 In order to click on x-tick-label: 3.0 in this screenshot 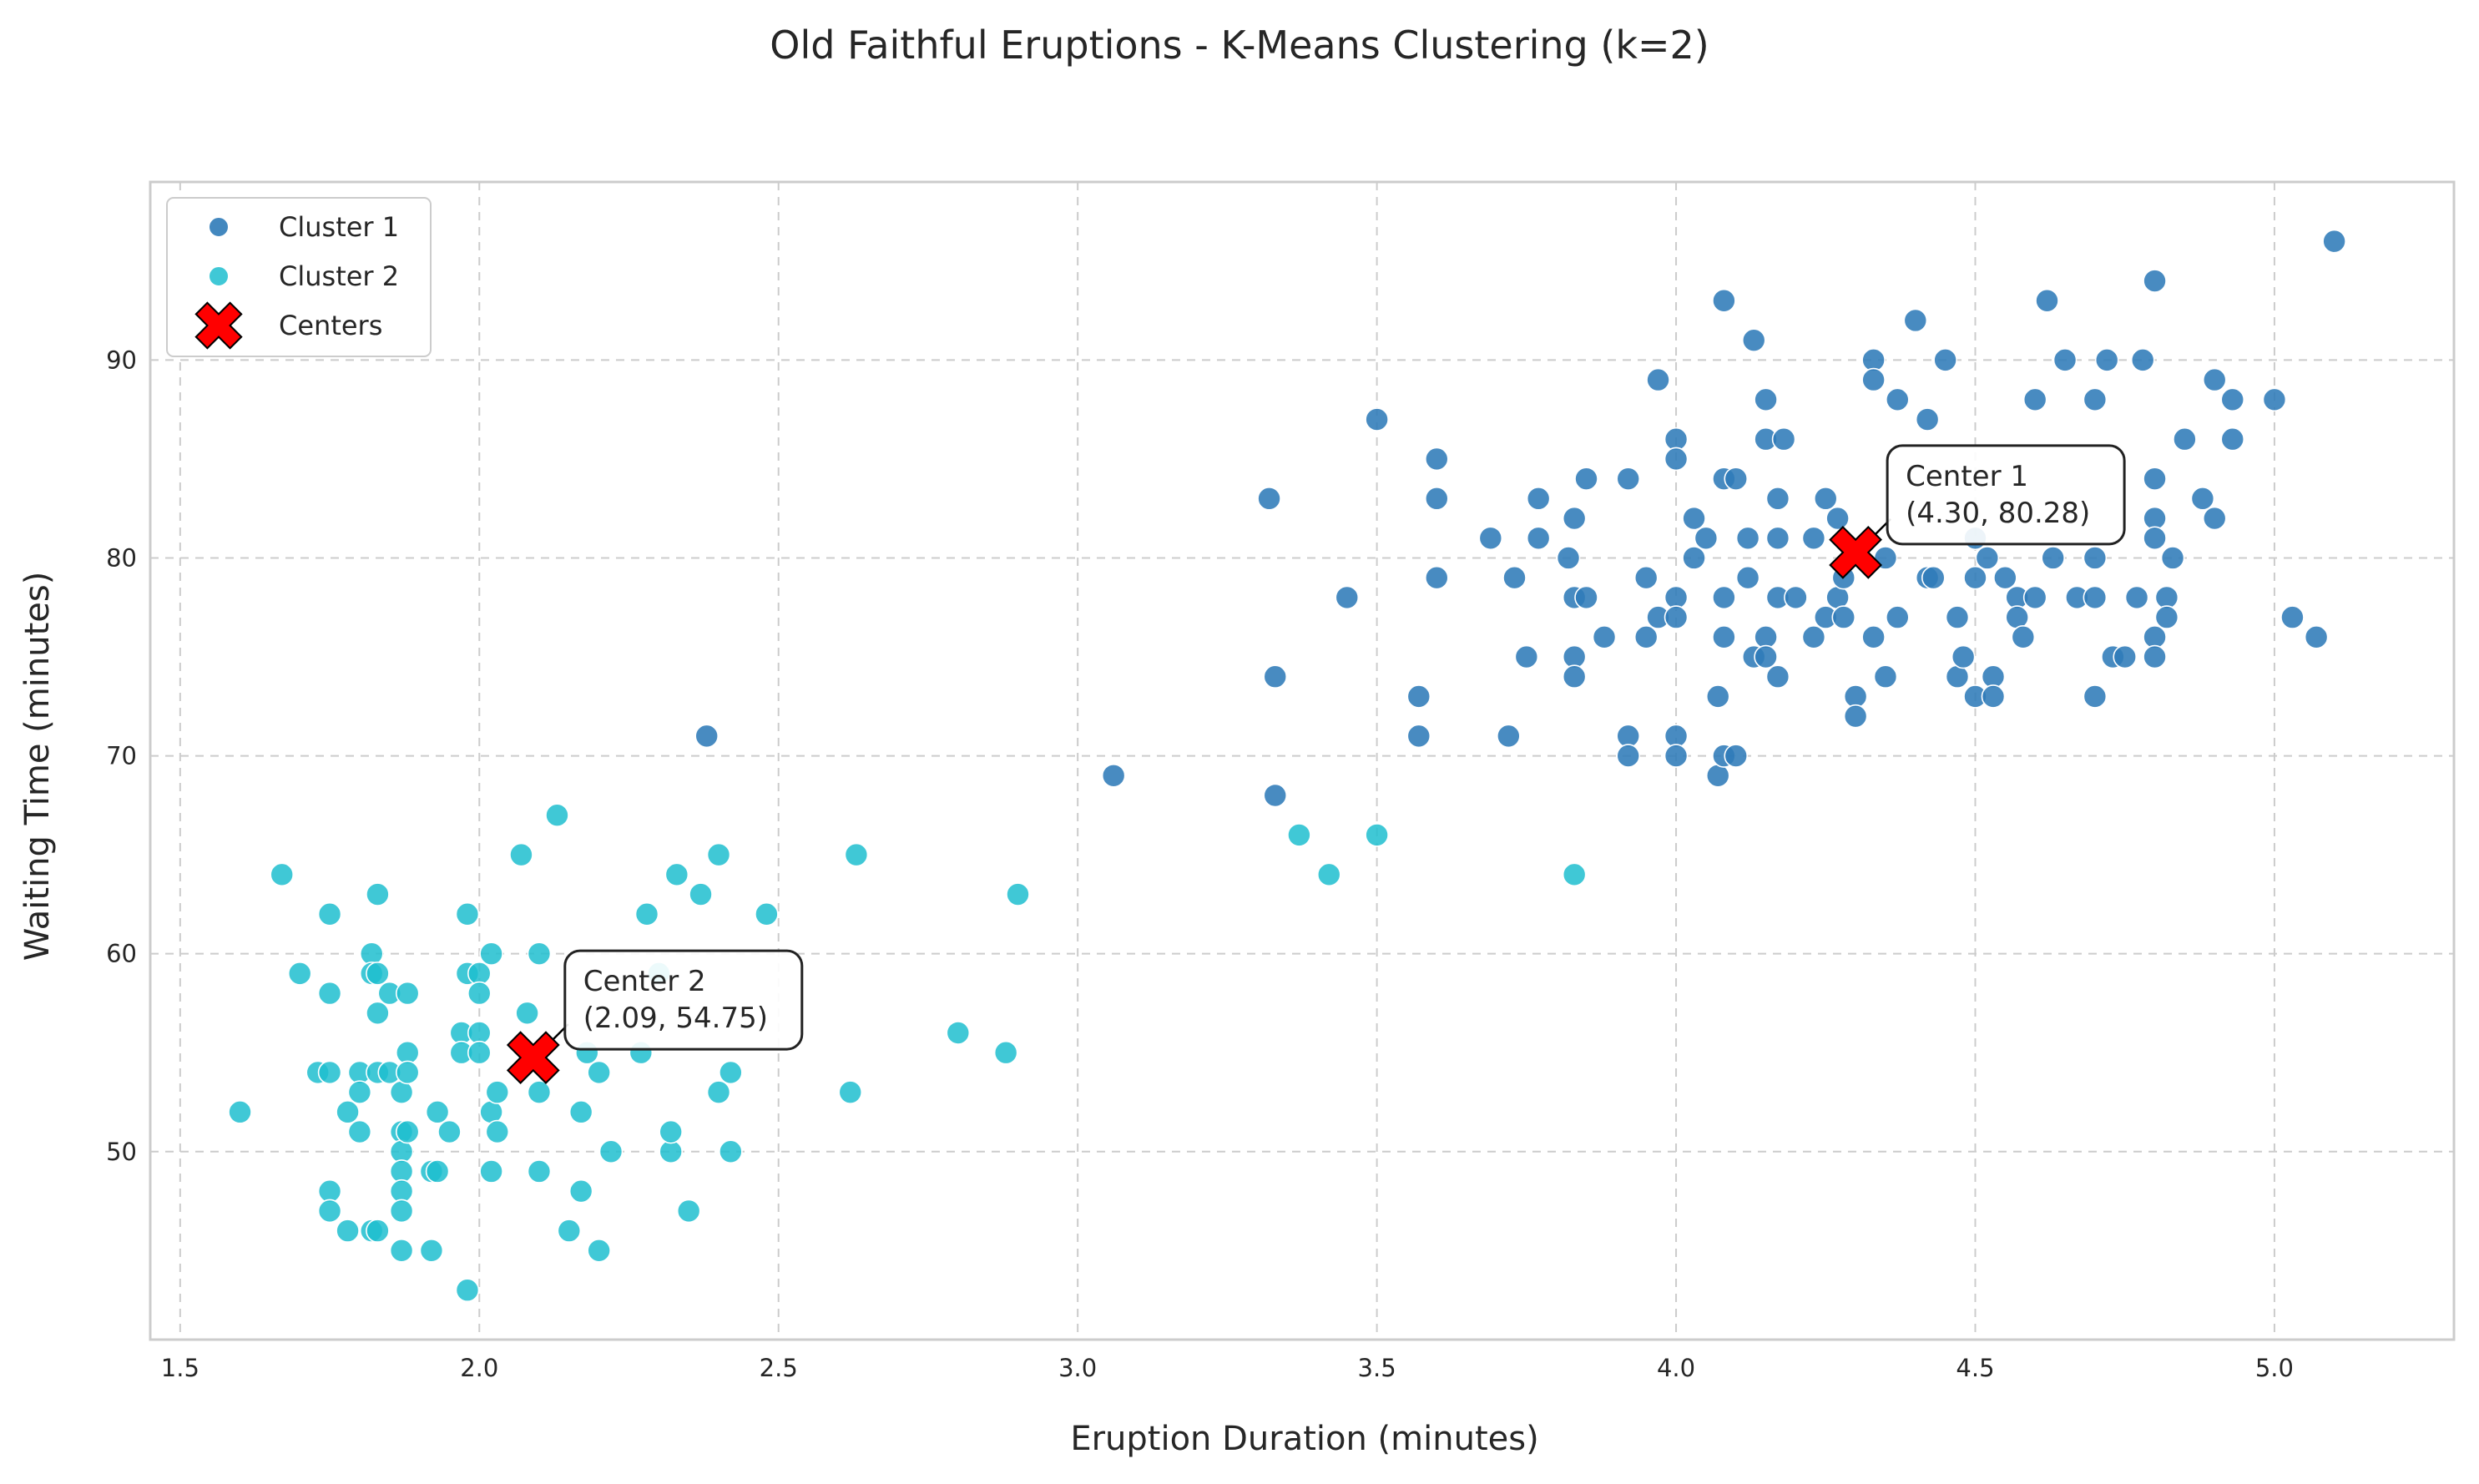, I will do `click(1077, 1368)`.